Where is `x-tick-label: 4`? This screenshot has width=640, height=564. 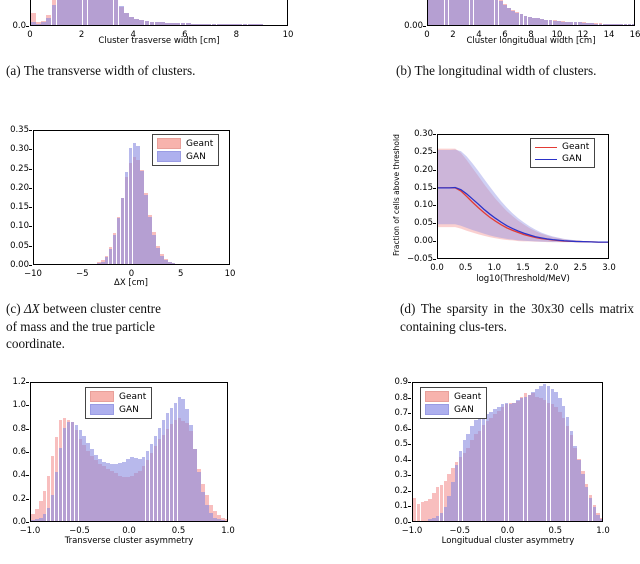
x-tick-label: 4 is located at coordinates (133, 35).